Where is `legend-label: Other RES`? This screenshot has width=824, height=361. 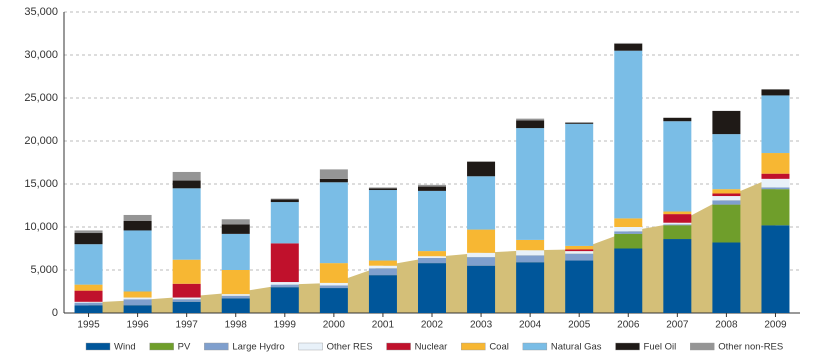 legend-label: Other RES is located at coordinates (350, 347).